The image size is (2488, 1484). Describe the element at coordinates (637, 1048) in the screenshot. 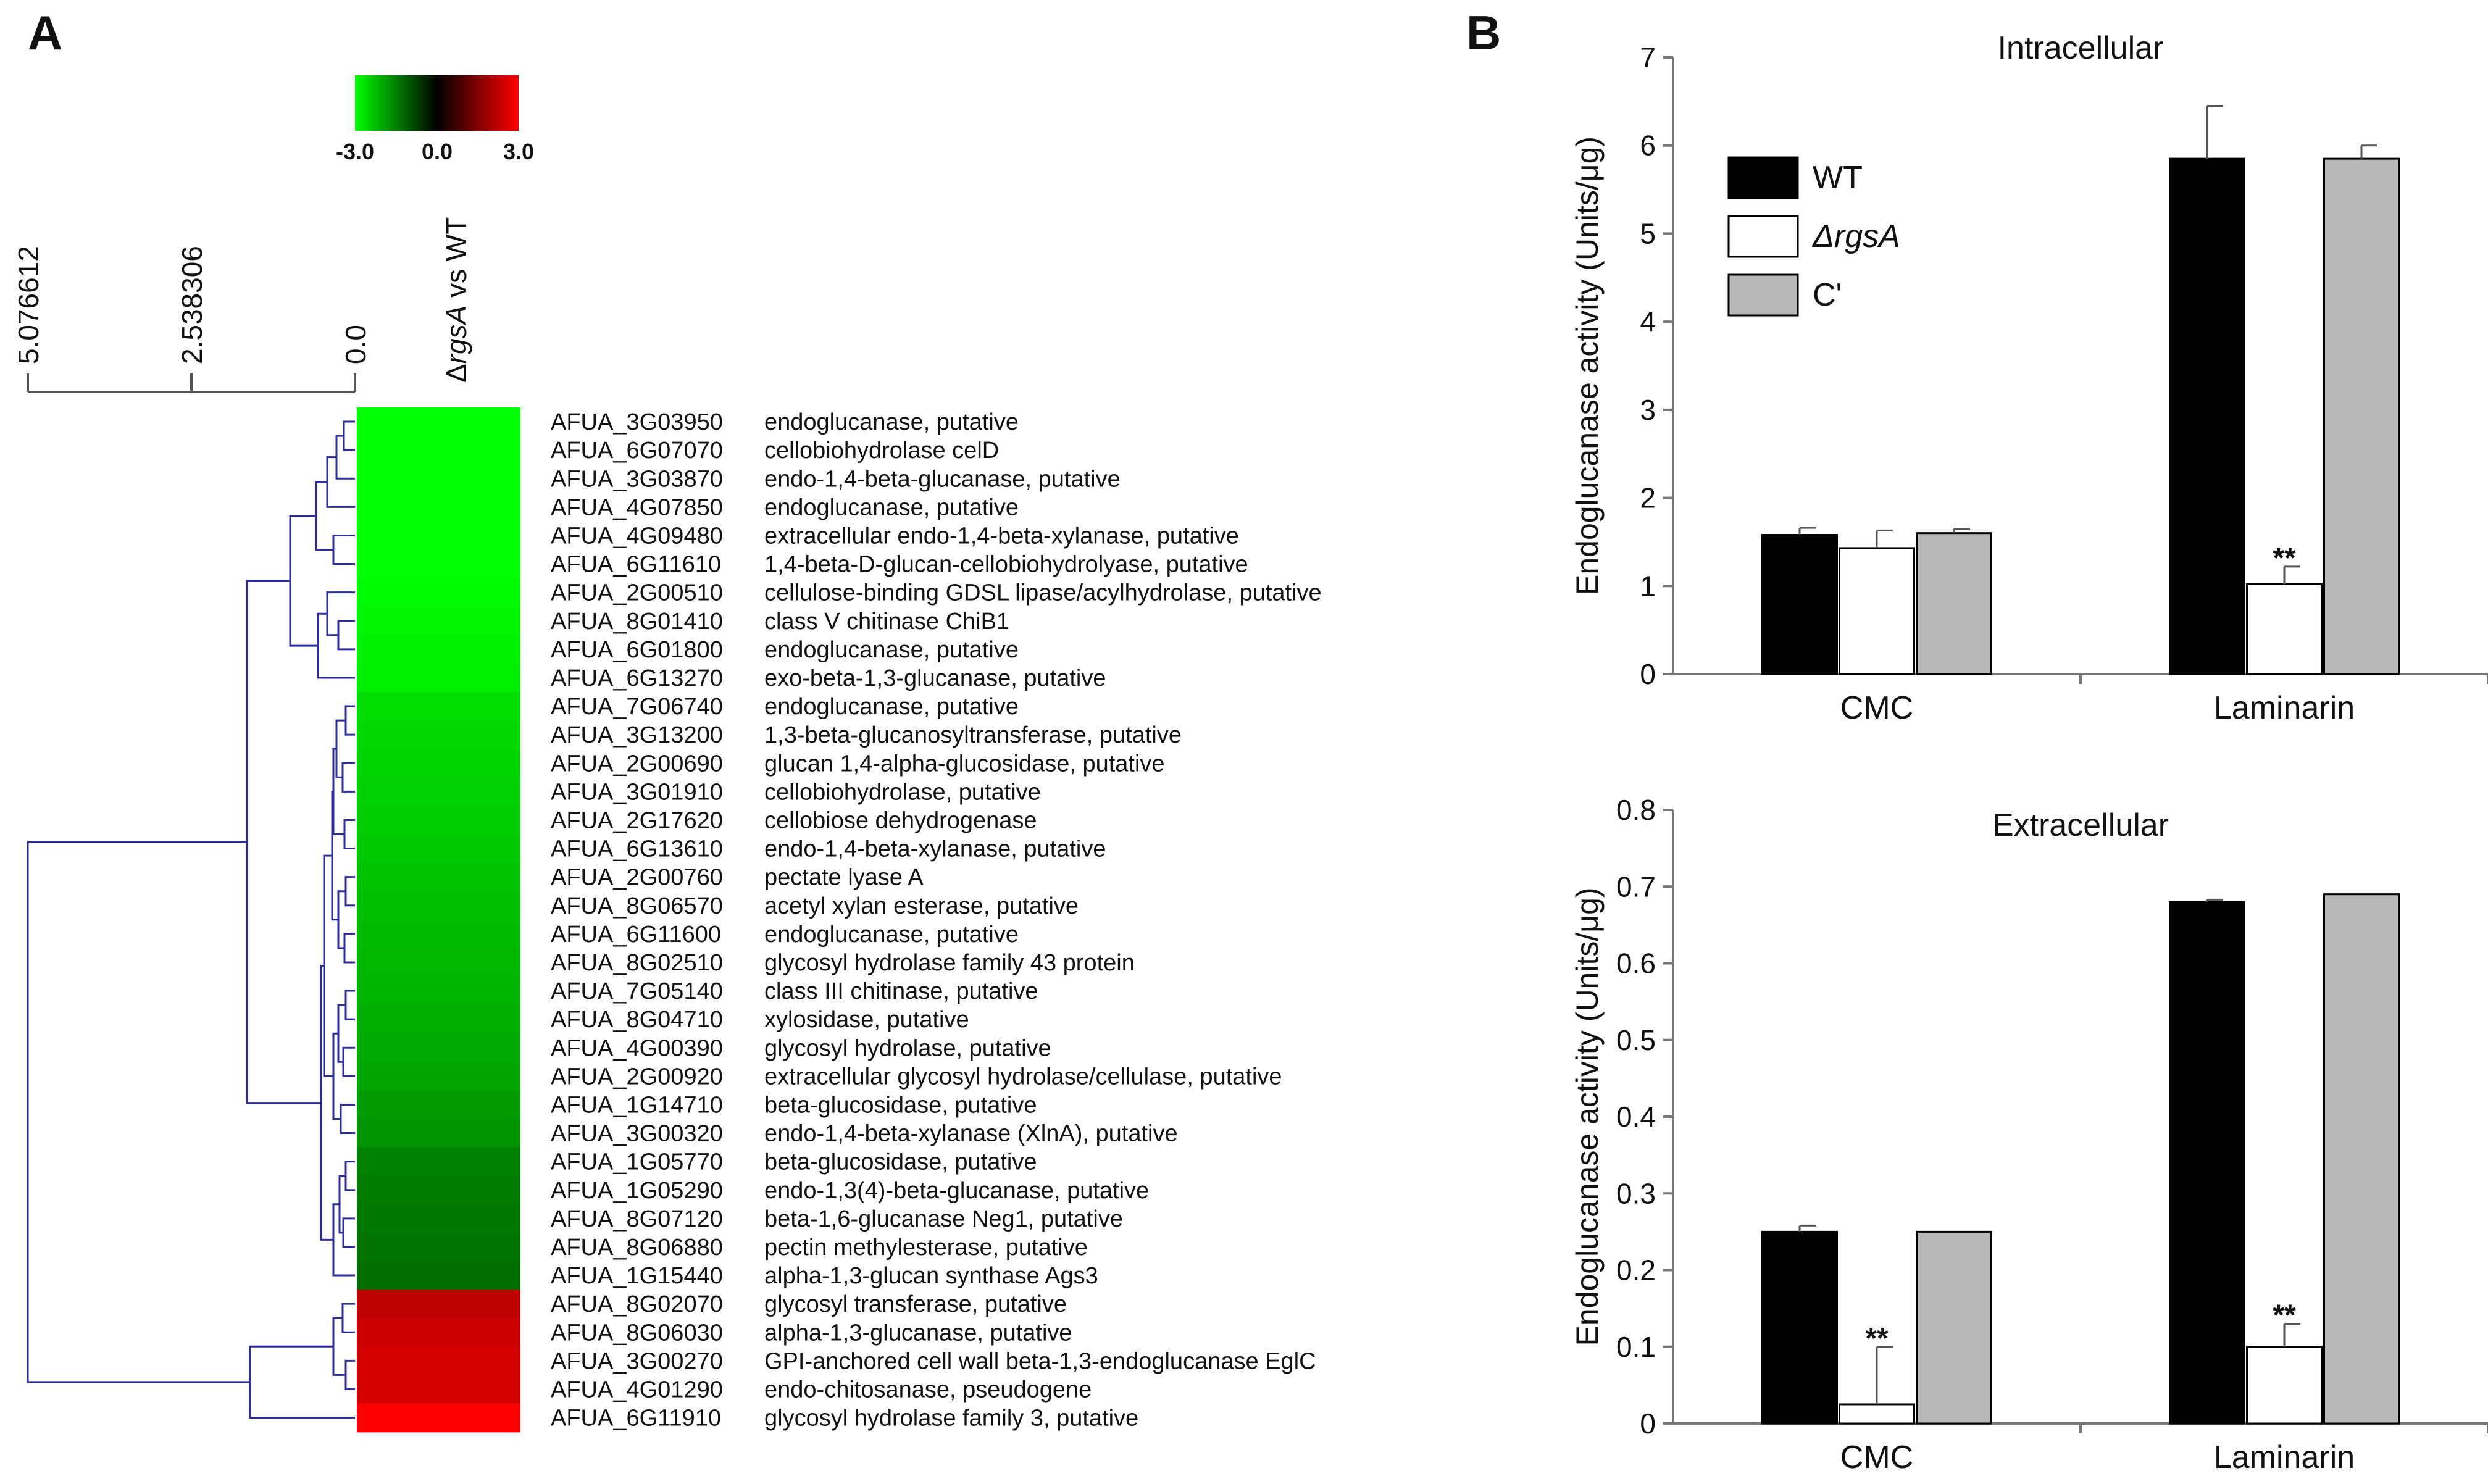

I see `gene-id: AFUA_4G00390` at that location.